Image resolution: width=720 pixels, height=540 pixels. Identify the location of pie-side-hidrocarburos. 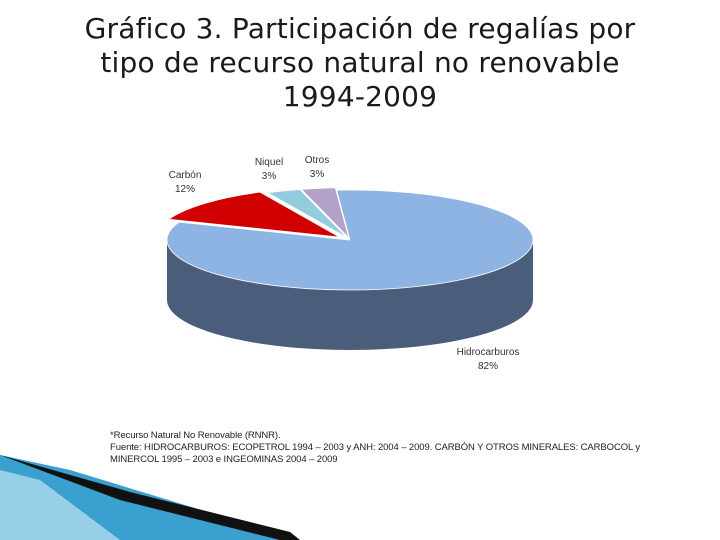
(350, 295).